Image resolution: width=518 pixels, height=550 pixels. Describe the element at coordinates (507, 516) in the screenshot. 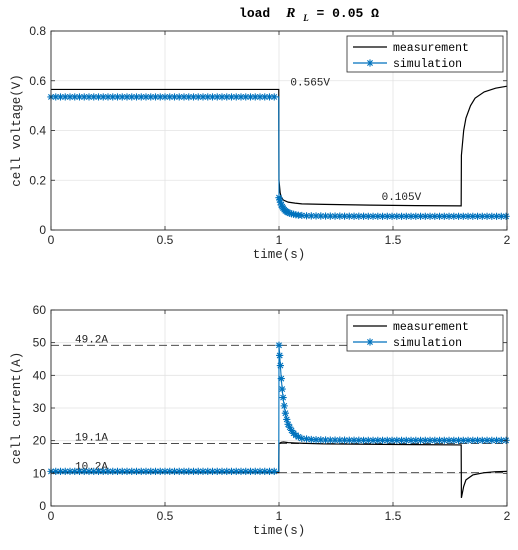

I see `x-tick-label: 2` at that location.